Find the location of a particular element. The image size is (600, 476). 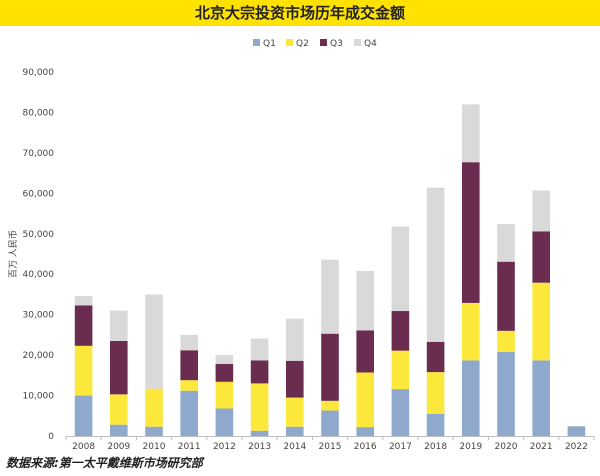

legend-label-q2: Q2 is located at coordinates (302, 44).